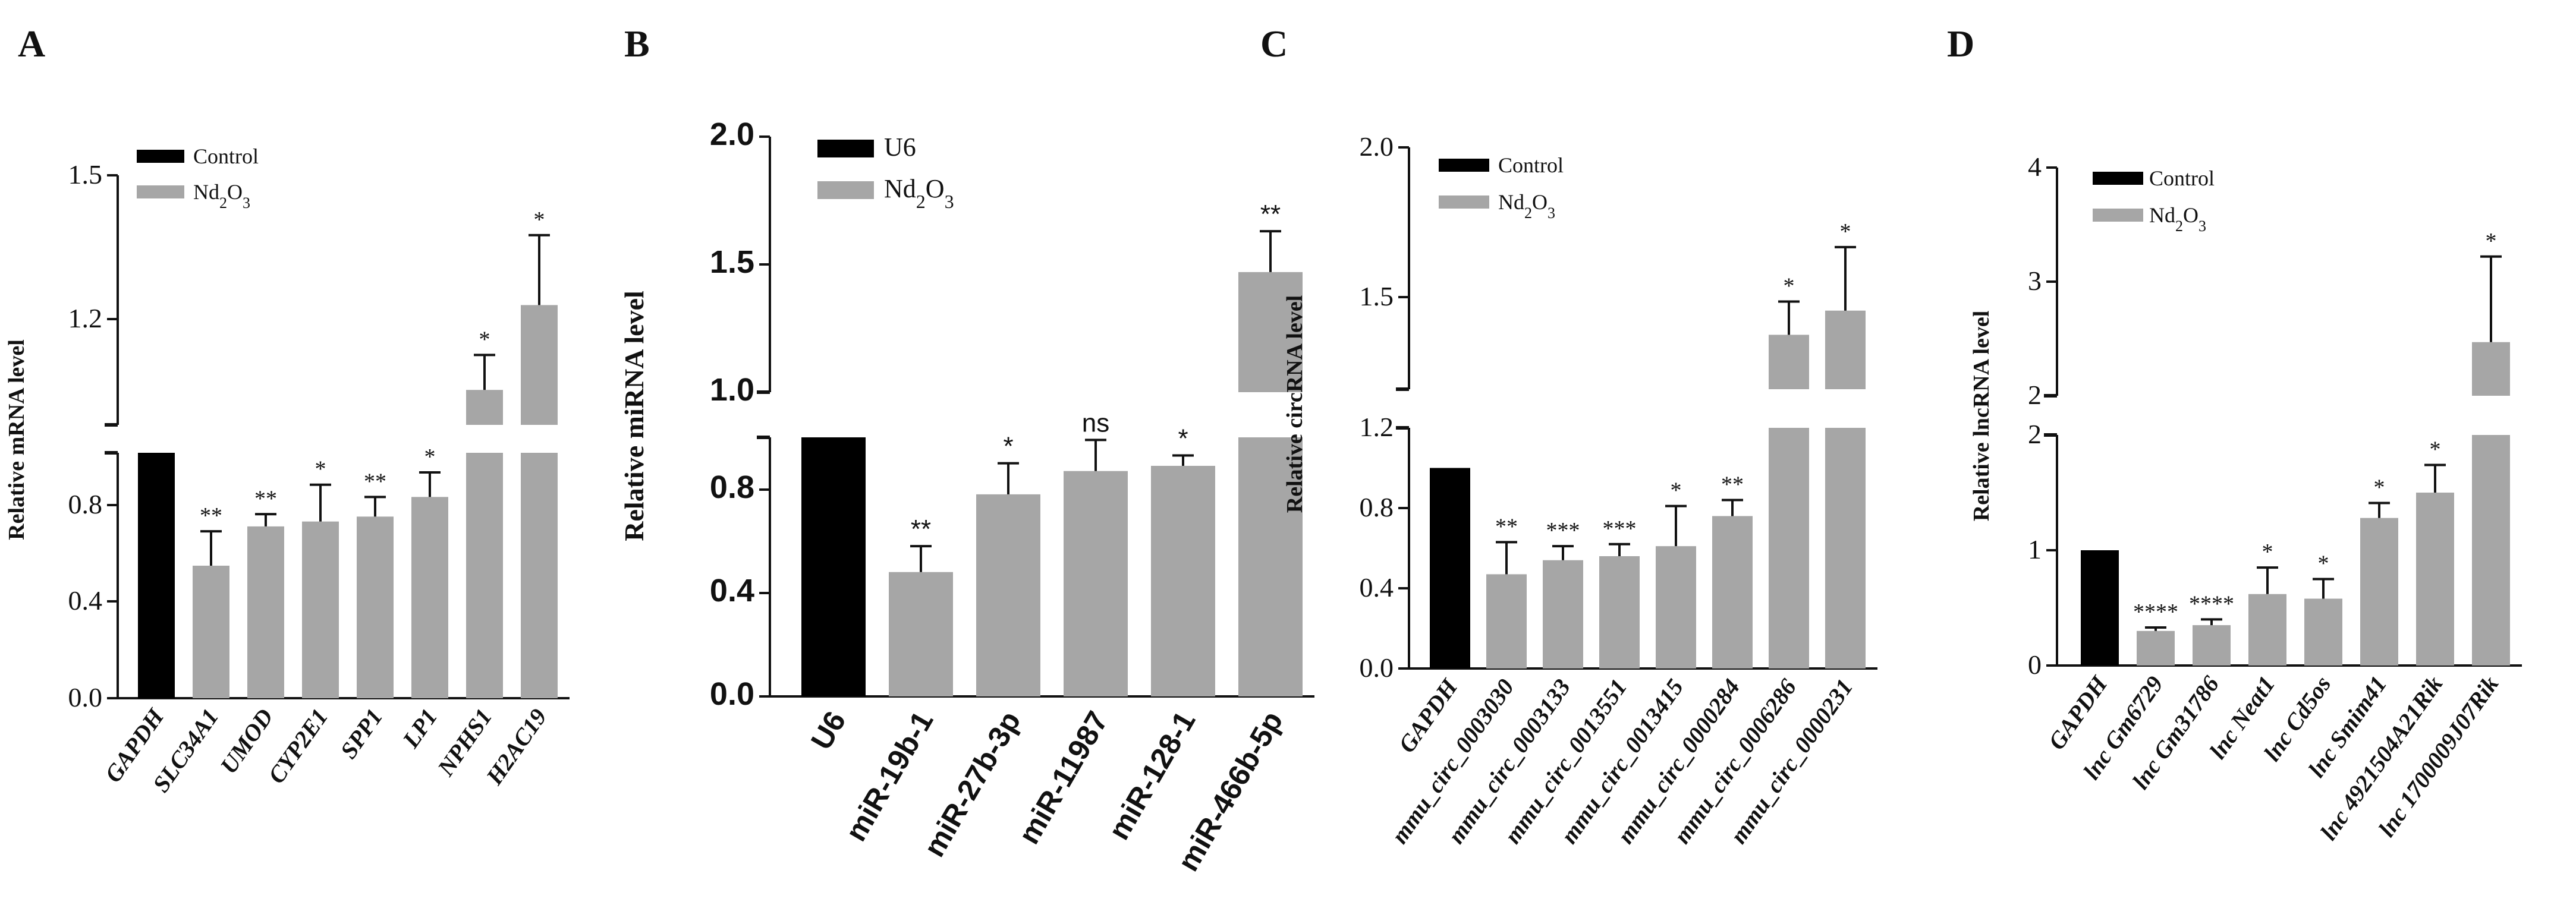  What do you see at coordinates (1981, 416) in the screenshot?
I see `y-axis-title: Relative lncRNA level` at bounding box center [1981, 416].